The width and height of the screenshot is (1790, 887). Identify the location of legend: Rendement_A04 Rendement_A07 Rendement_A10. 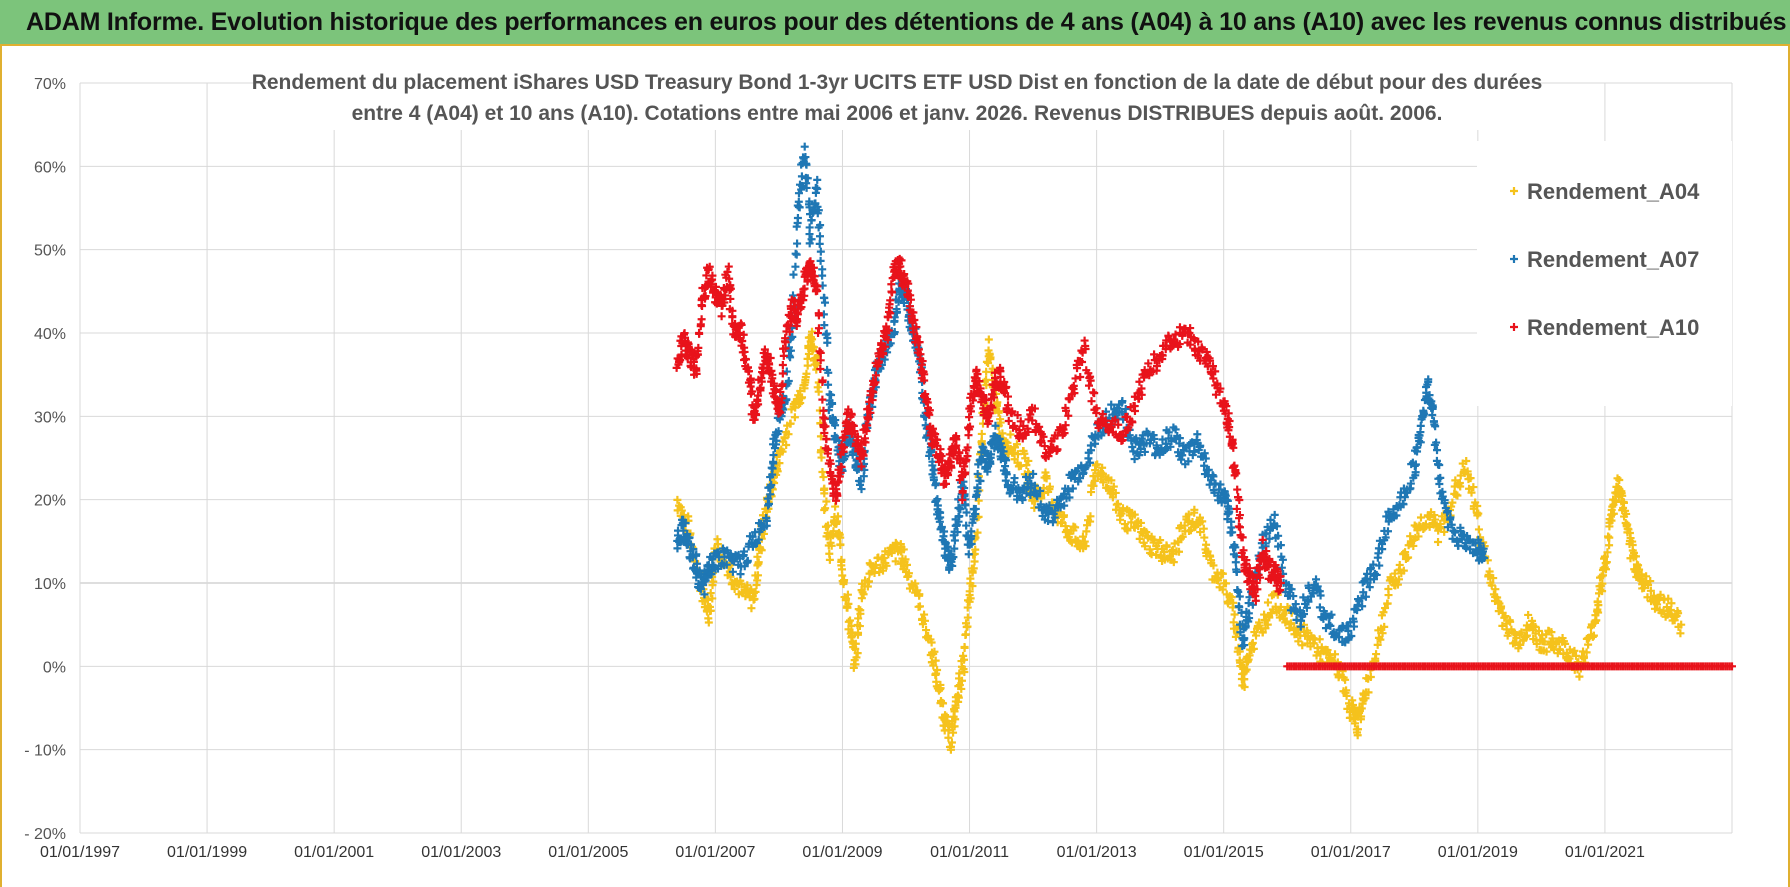
(1604, 273).